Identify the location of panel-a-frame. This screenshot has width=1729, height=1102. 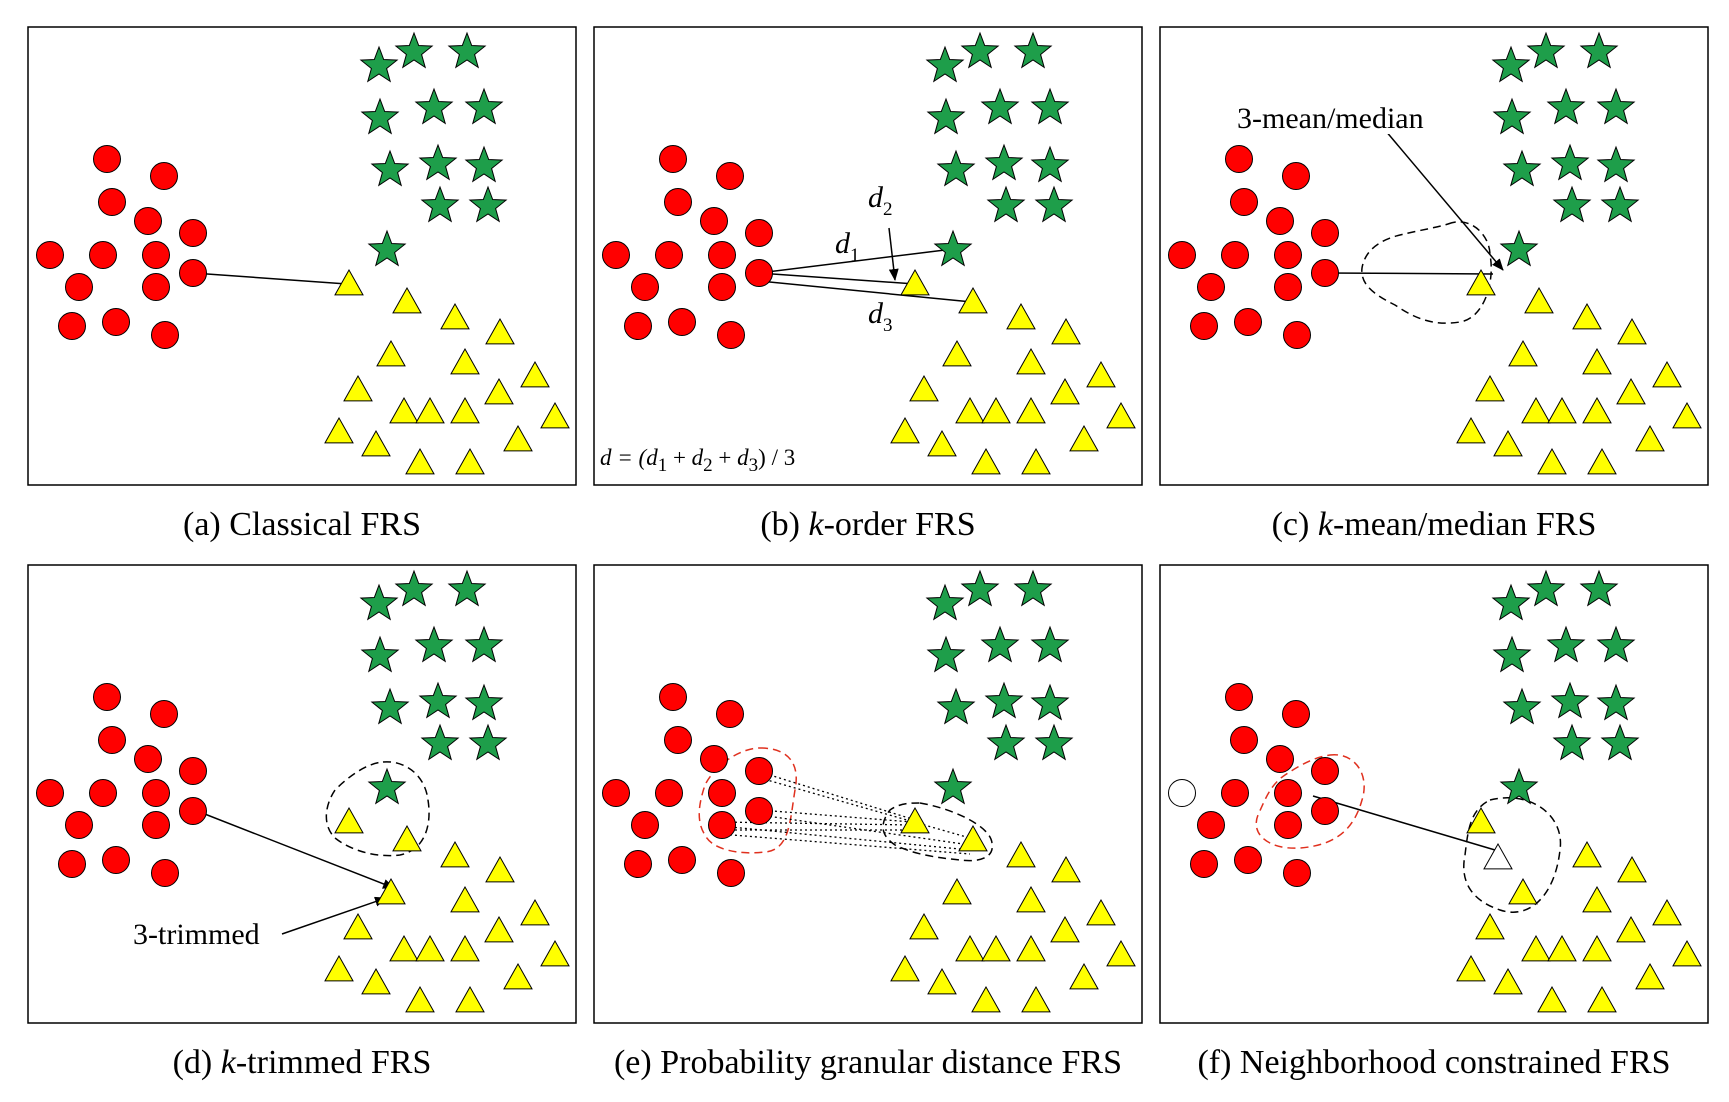
(302, 256).